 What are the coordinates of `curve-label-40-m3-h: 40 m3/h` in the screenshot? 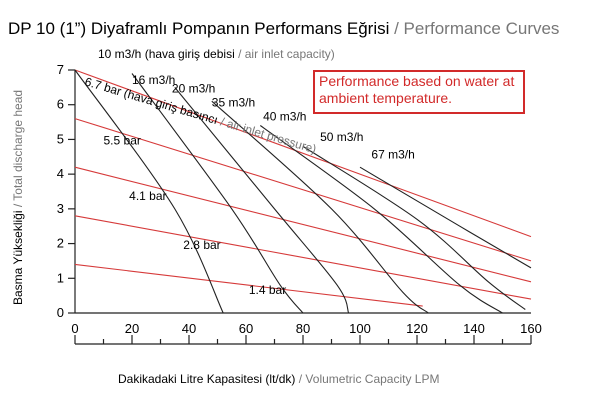 It's located at (284, 116).